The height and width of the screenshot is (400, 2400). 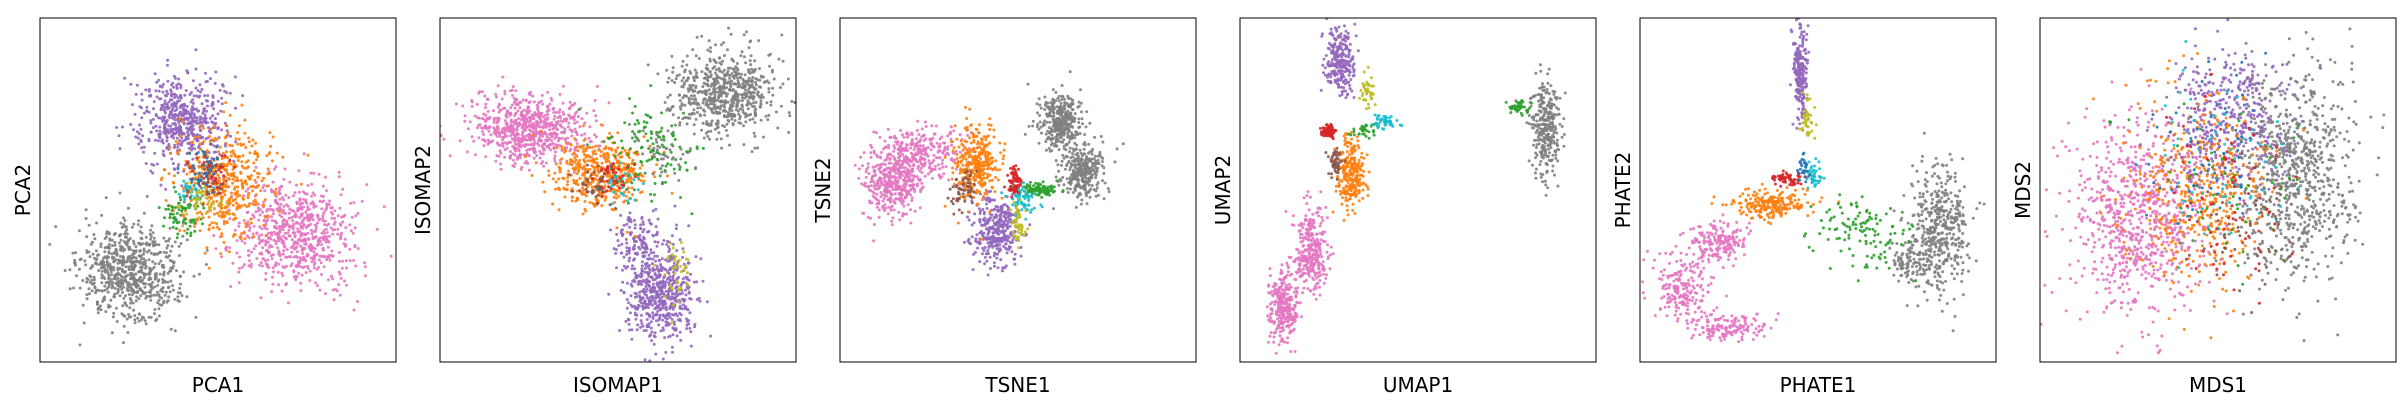 What do you see at coordinates (659, 283) in the screenshot?
I see `series-purple` at bounding box center [659, 283].